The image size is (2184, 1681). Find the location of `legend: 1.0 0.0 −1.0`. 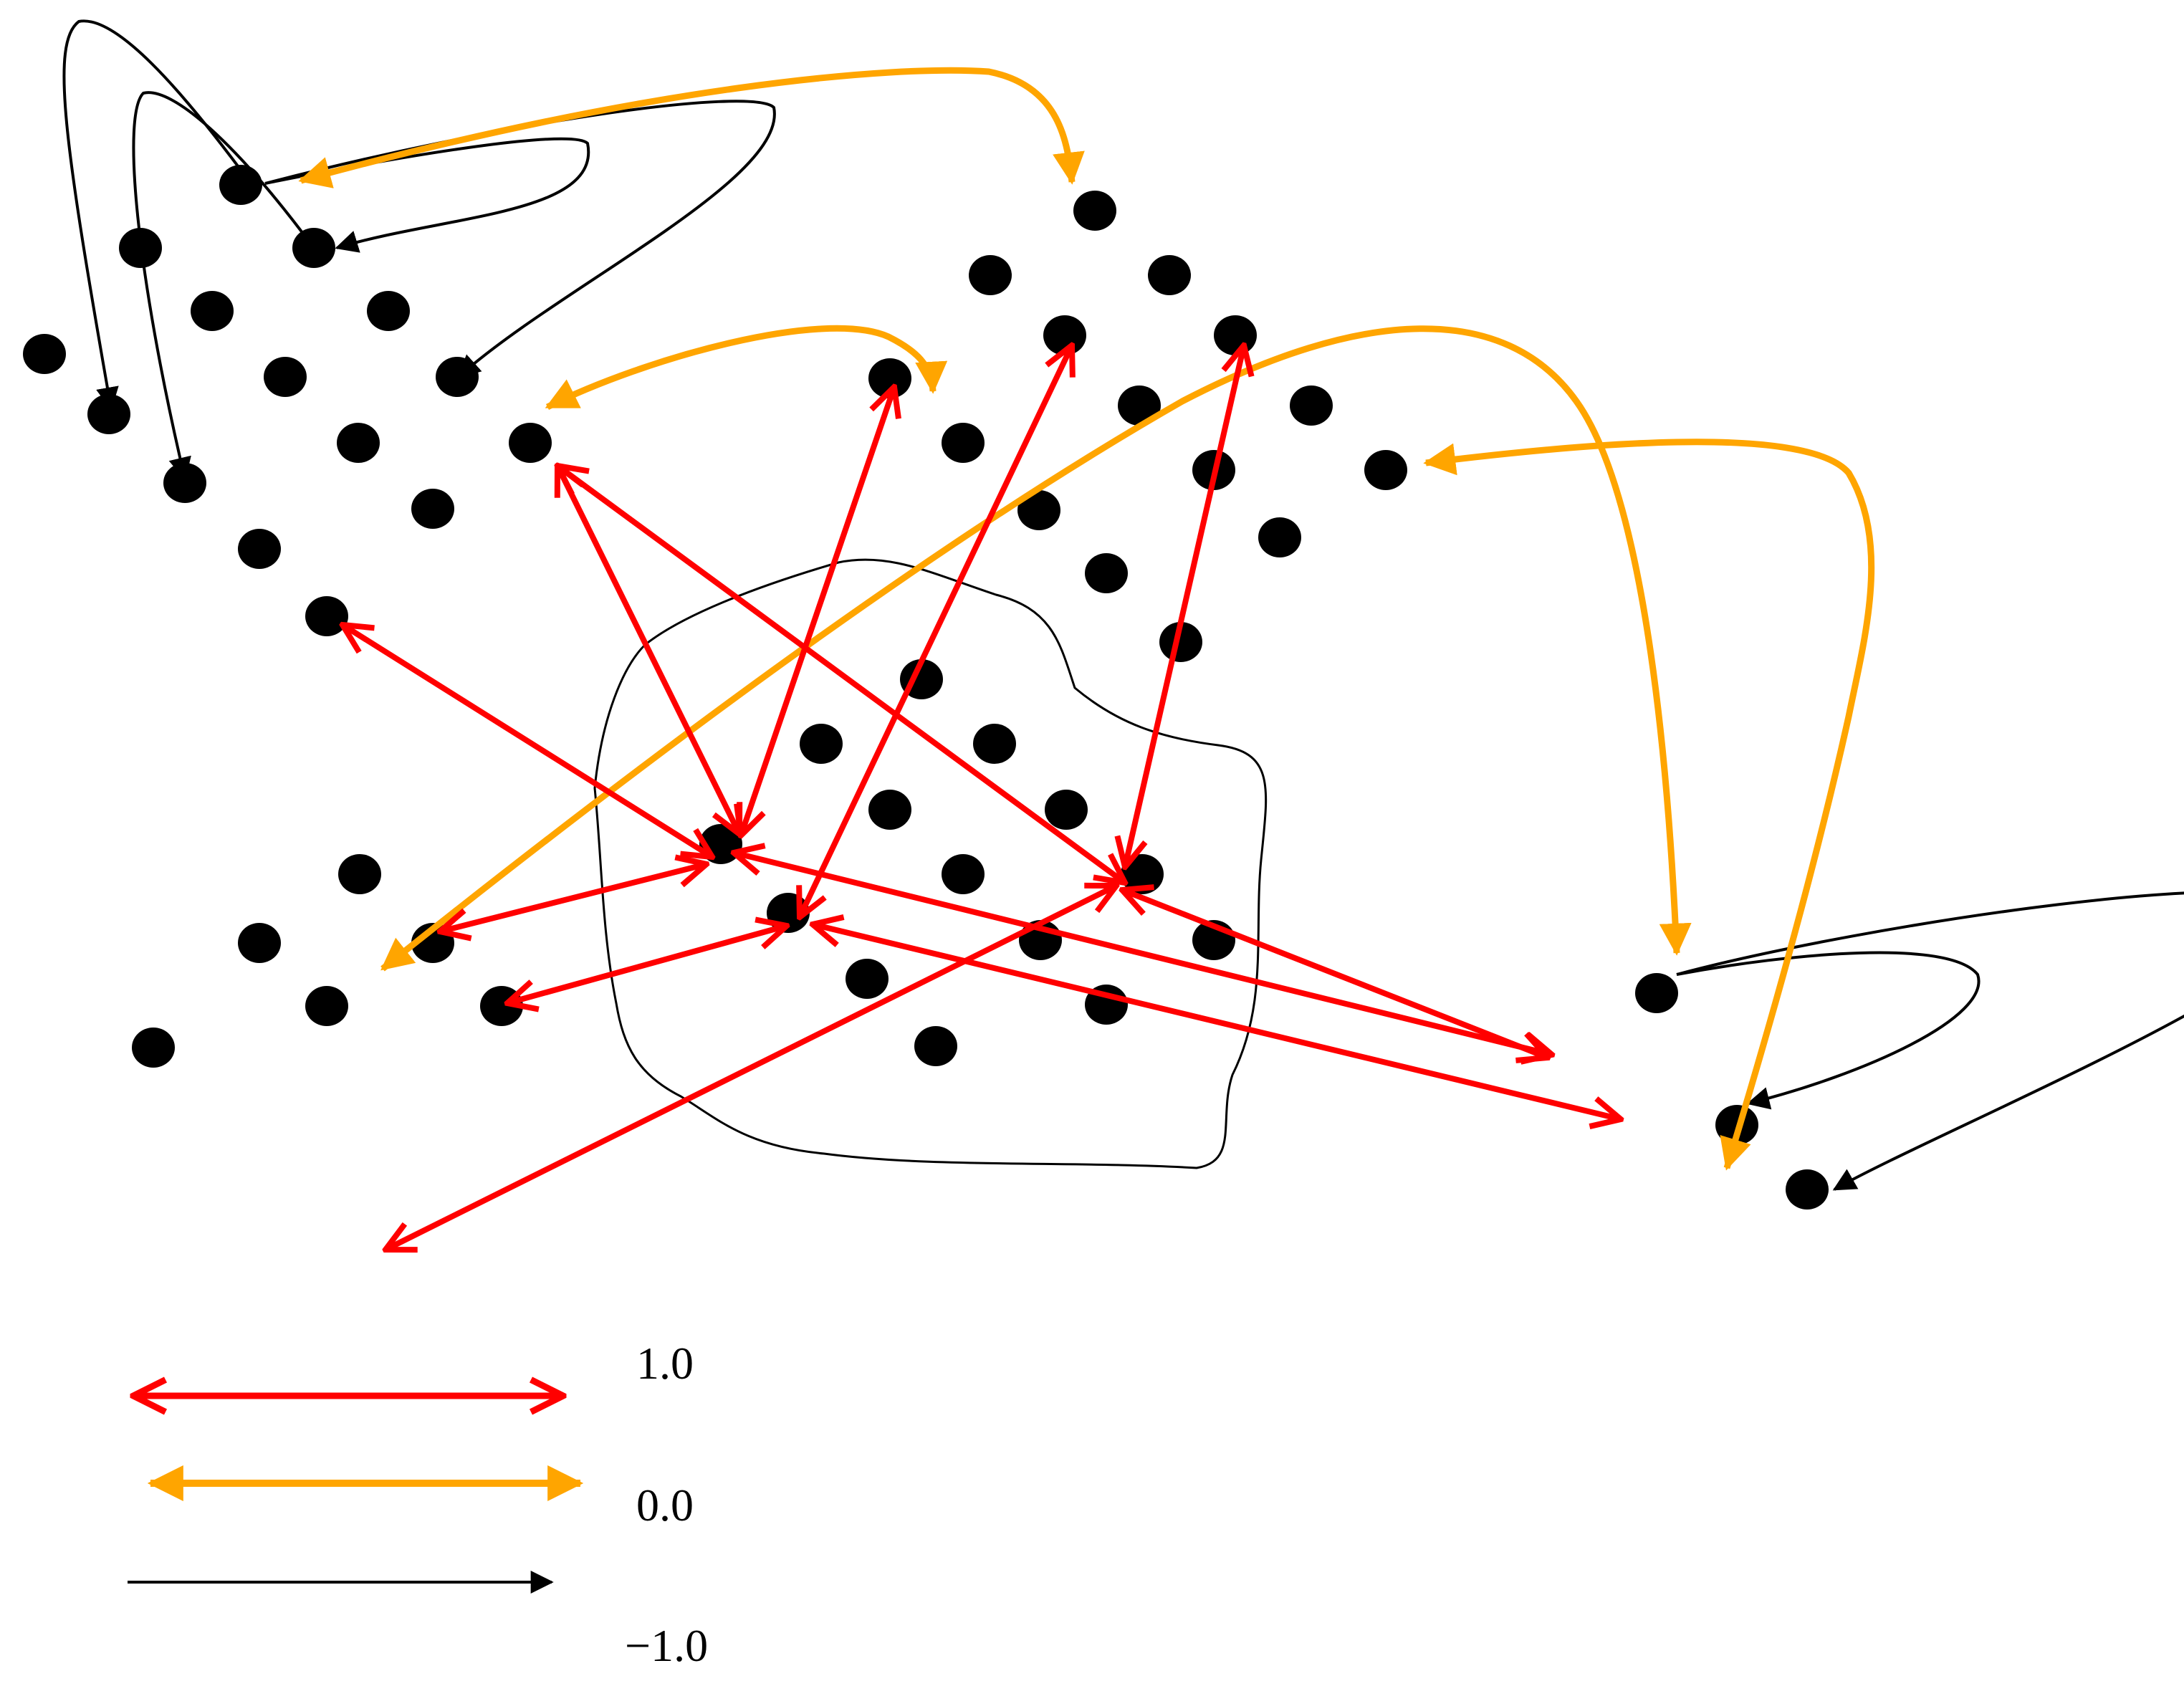

legend: 1.0 0.0 −1.0 is located at coordinates (418, 1504).